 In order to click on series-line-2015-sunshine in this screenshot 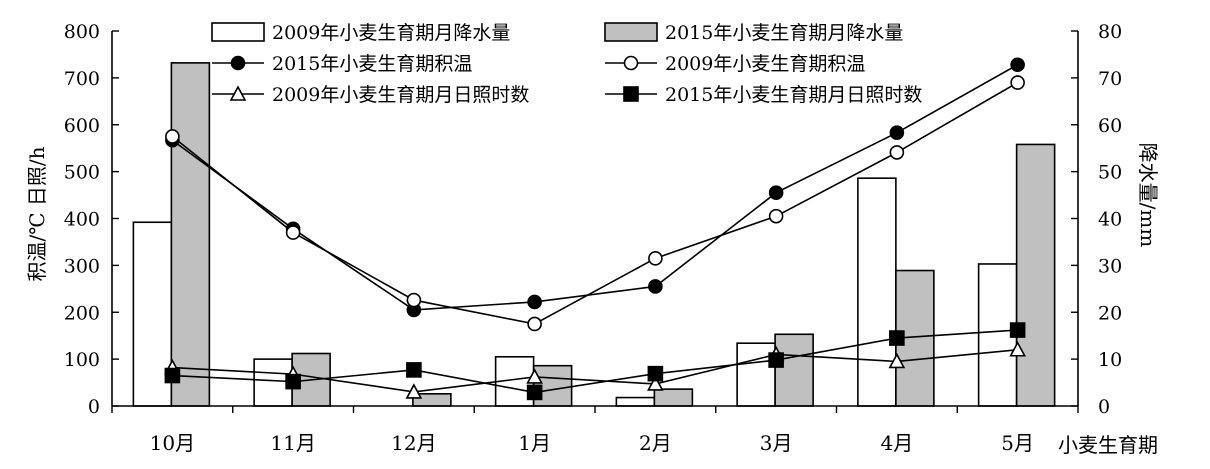, I will do `click(595, 361)`.